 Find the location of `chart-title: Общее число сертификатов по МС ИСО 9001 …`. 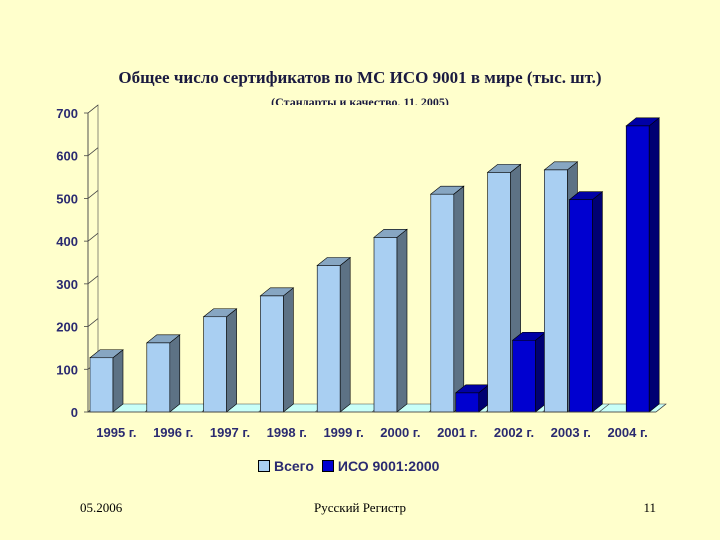

chart-title: Общее число сертификатов по МС ИСО 9001 … is located at coordinates (360, 77).